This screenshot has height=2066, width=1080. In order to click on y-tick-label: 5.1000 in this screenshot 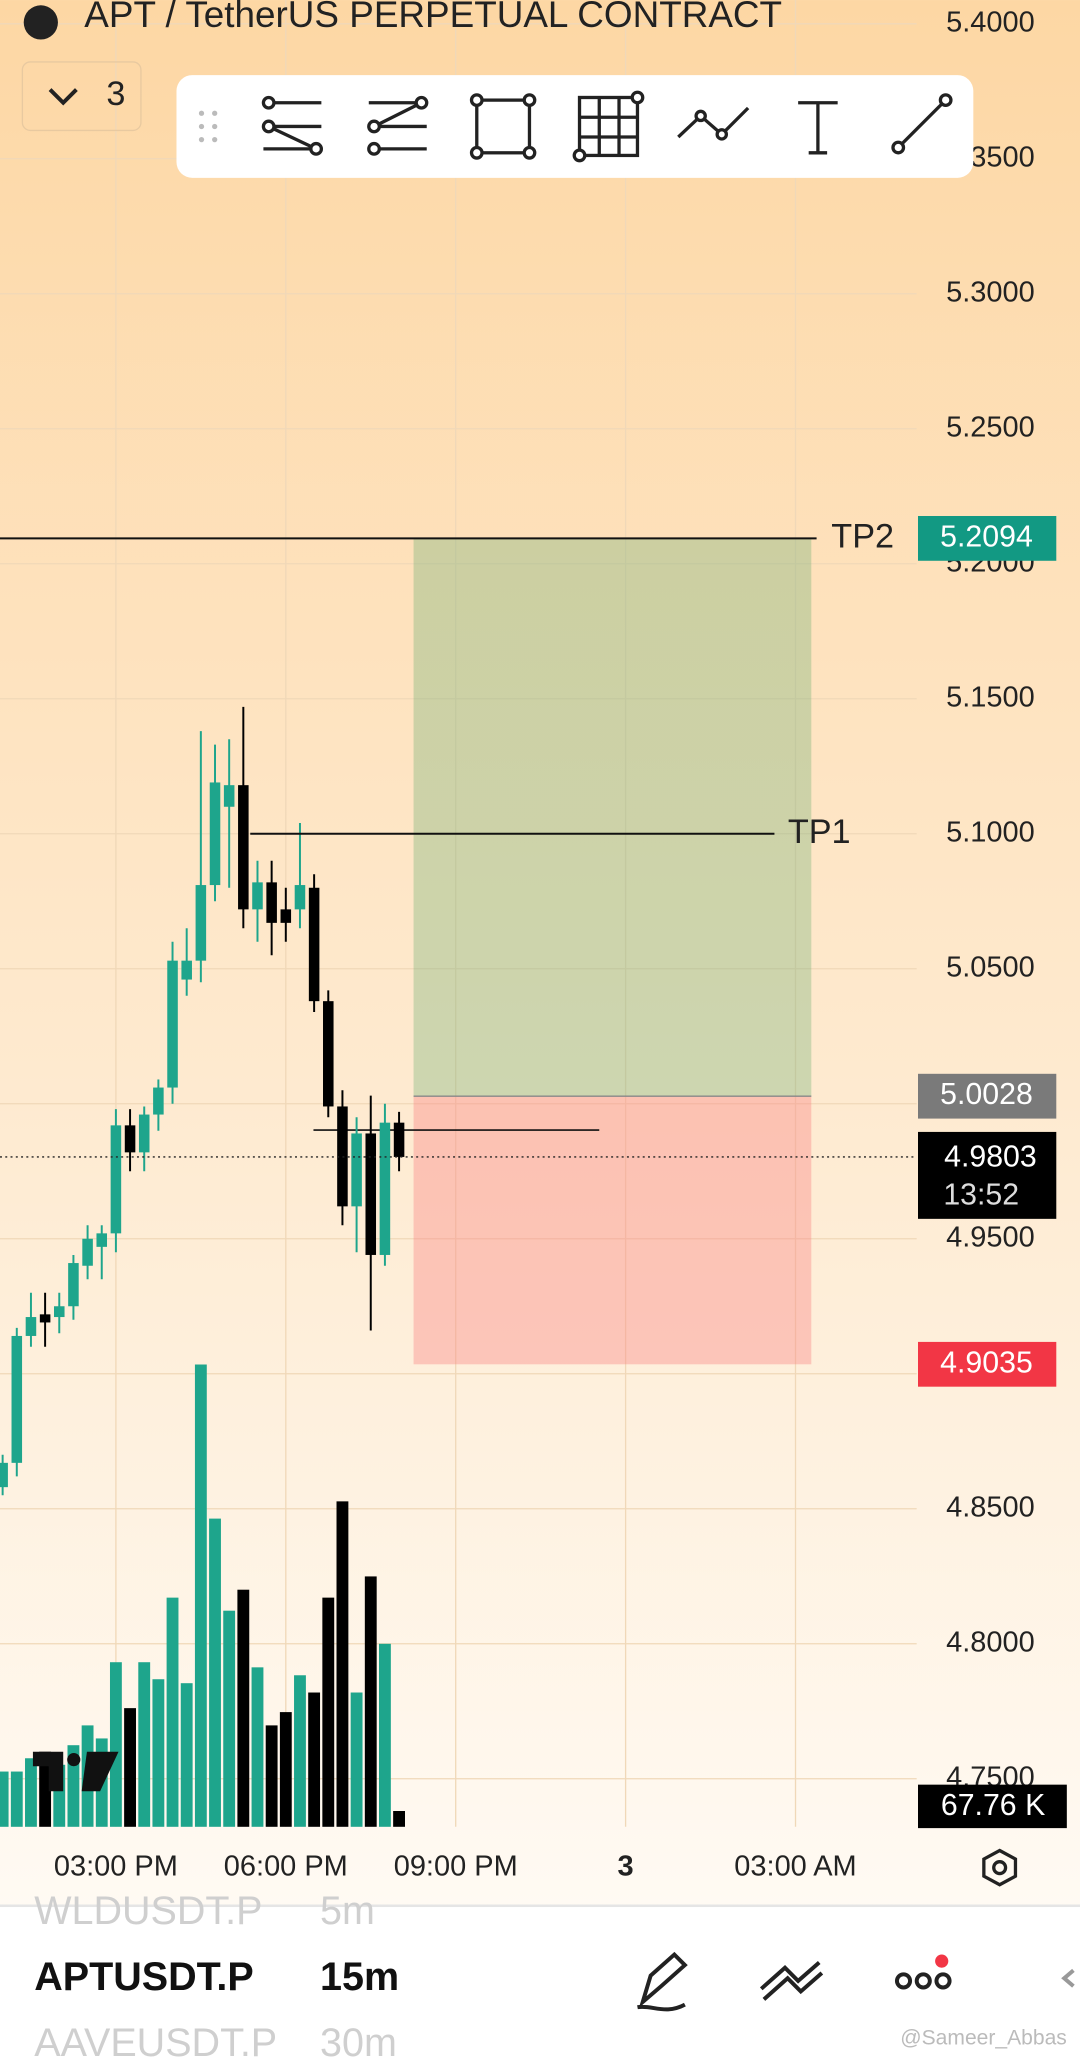, I will do `click(990, 832)`.